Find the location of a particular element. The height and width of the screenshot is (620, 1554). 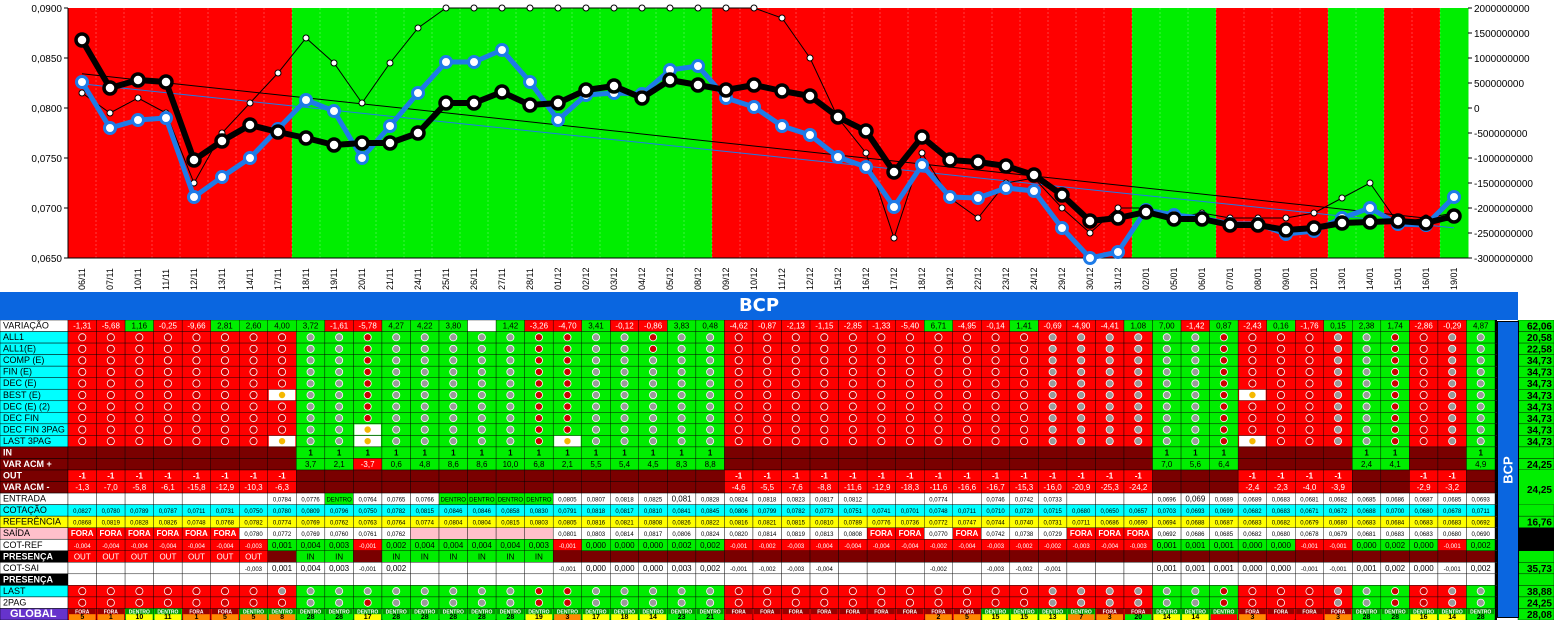

date-label: 16/01 is located at coordinates (1426, 278).